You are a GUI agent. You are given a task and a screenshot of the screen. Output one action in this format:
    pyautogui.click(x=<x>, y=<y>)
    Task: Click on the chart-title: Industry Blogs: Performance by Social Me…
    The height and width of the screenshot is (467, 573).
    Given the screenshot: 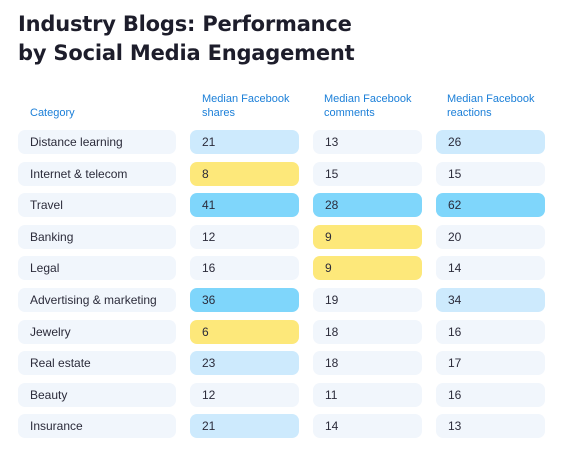 What is the action you would take?
    pyautogui.click(x=186, y=39)
    